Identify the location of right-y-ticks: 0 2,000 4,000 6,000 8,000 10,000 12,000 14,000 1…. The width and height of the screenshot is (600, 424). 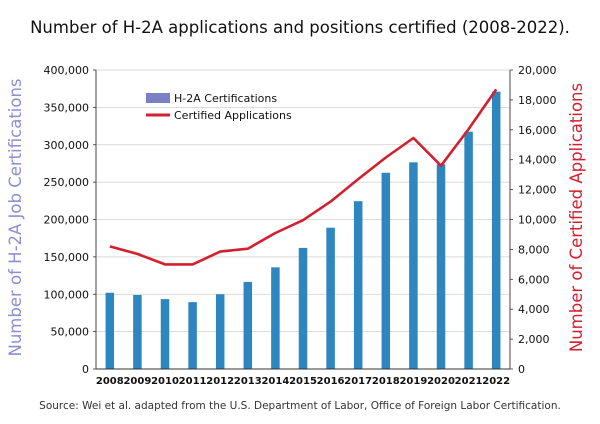
(533, 220).